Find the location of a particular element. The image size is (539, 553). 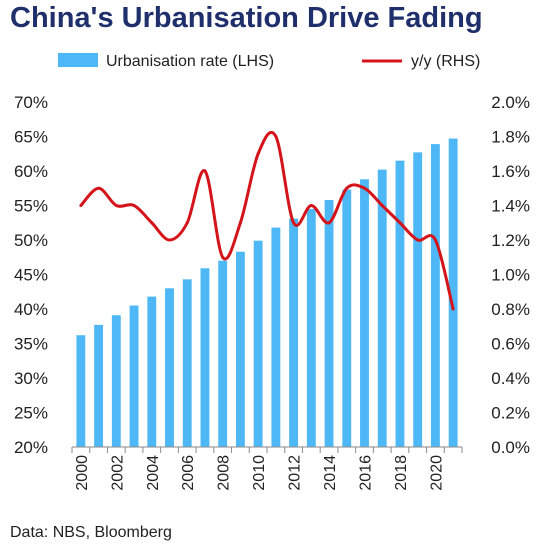

x-tick-label: 2000 is located at coordinates (82, 473).